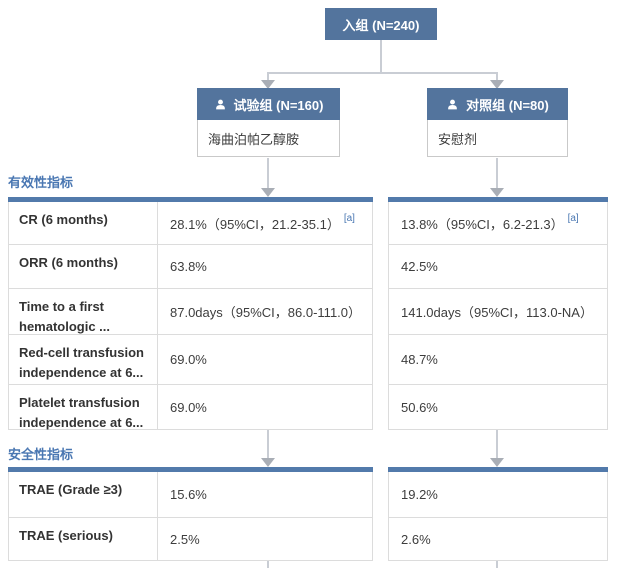 The height and width of the screenshot is (568, 621). I want to click on table-row: 141.0days（95%CI，113.0-NA）, so click(498, 312).